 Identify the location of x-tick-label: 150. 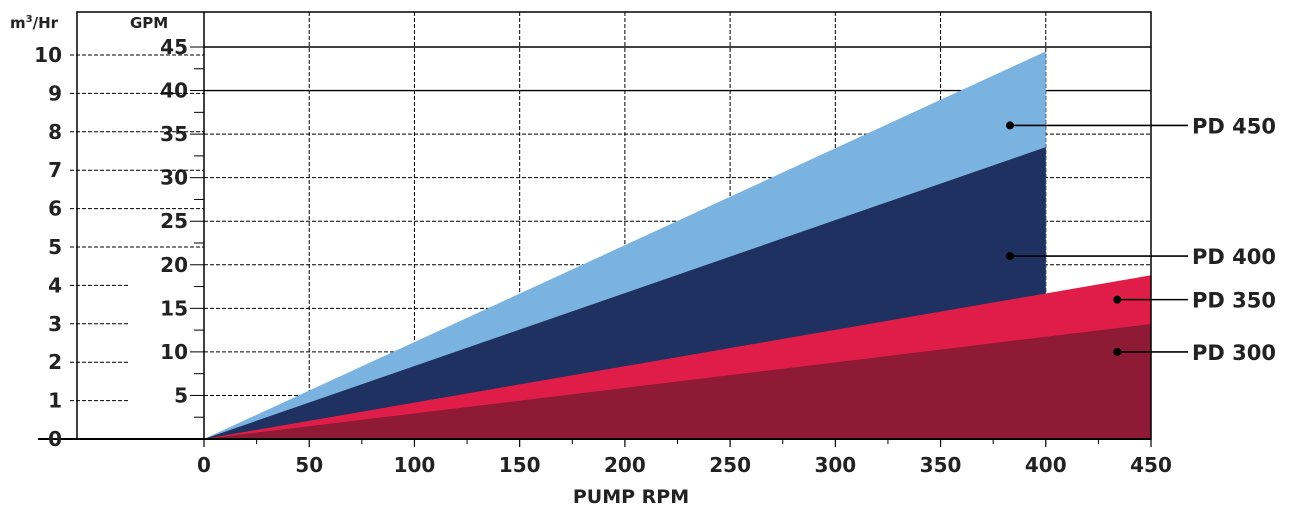
(520, 465).